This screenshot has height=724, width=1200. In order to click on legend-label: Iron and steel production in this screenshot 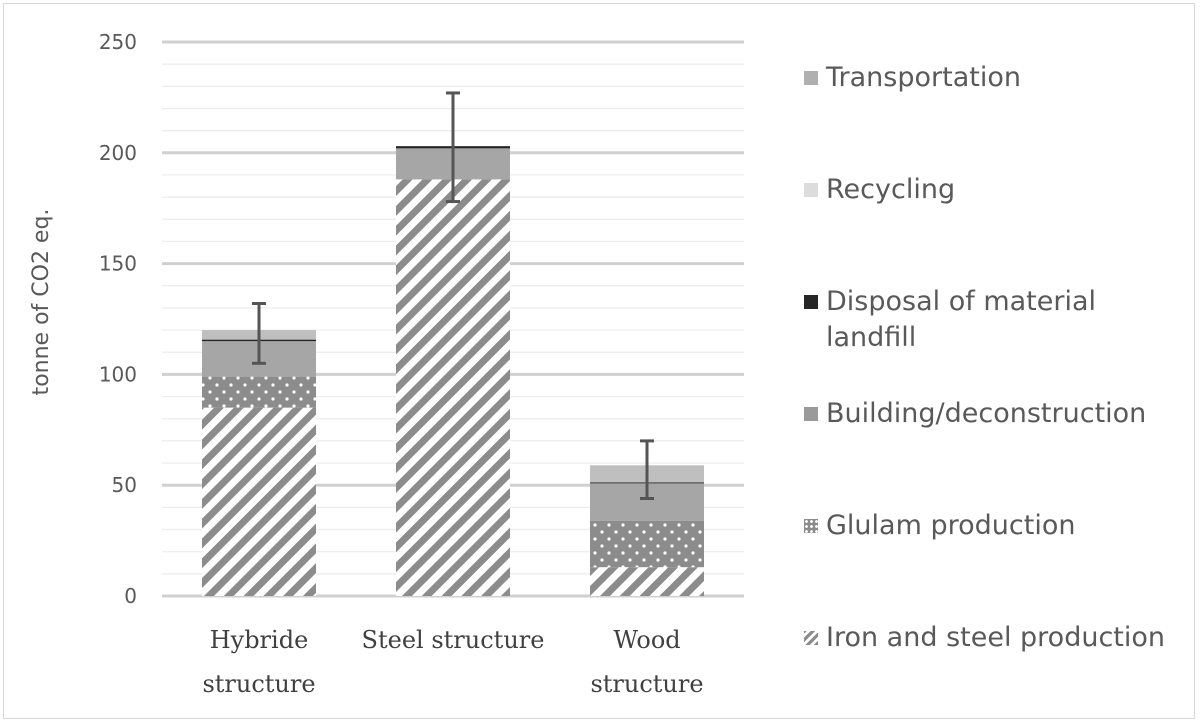, I will do `click(996, 637)`.